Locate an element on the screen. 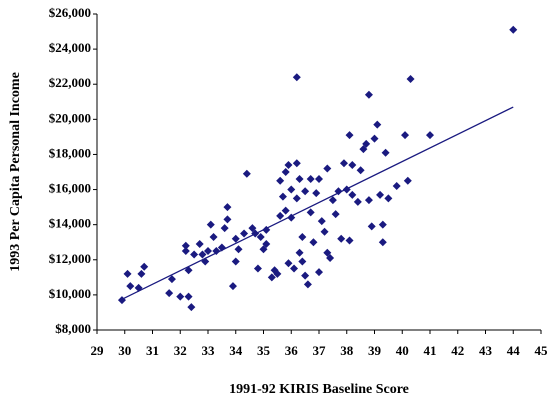 The image size is (552, 402). x-tick-label: 45 is located at coordinates (542, 350).